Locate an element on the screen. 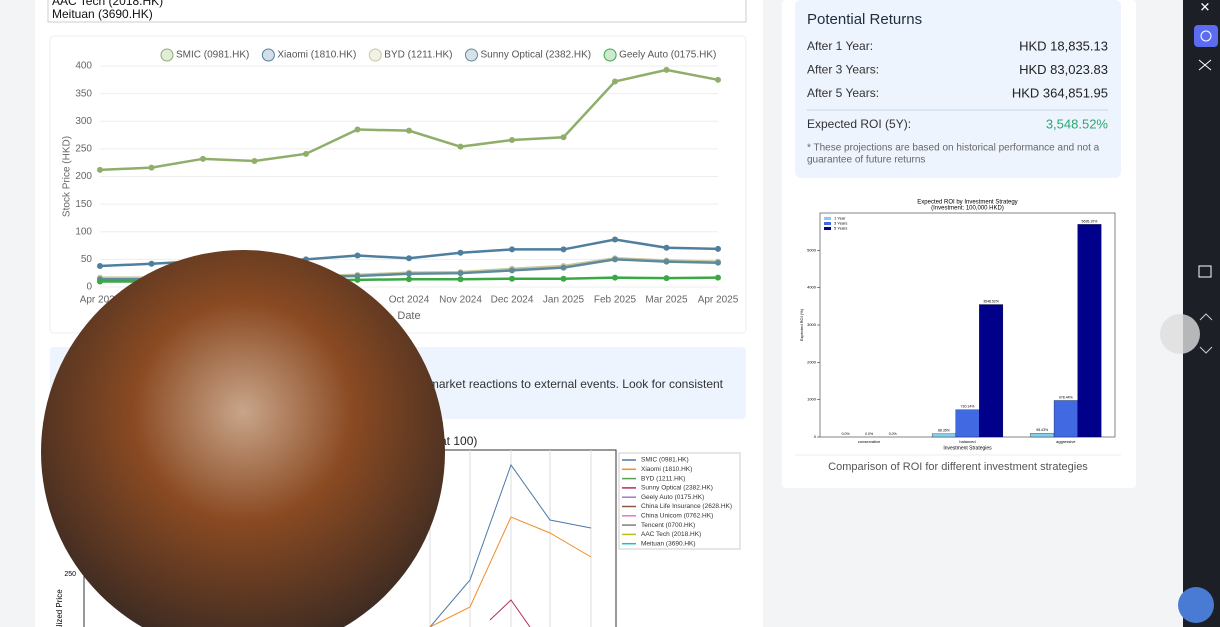 Image resolution: width=1220 pixels, height=627 pixels. value-label: 978.44% is located at coordinates (1066, 397).